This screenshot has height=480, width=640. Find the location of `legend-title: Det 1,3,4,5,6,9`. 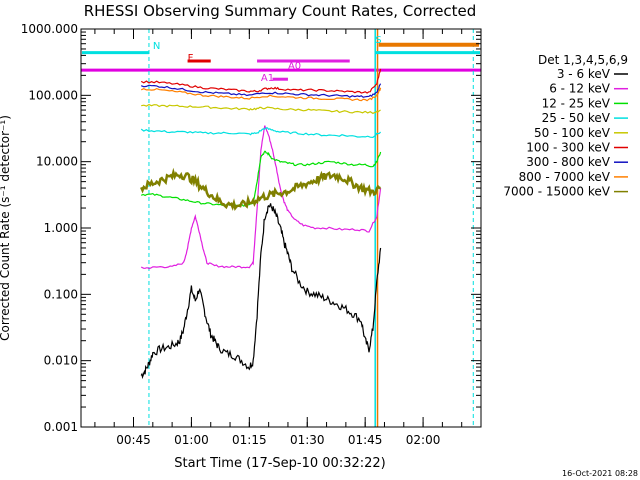

legend-title: Det 1,3,4,5,6,9 is located at coordinates (583, 60).